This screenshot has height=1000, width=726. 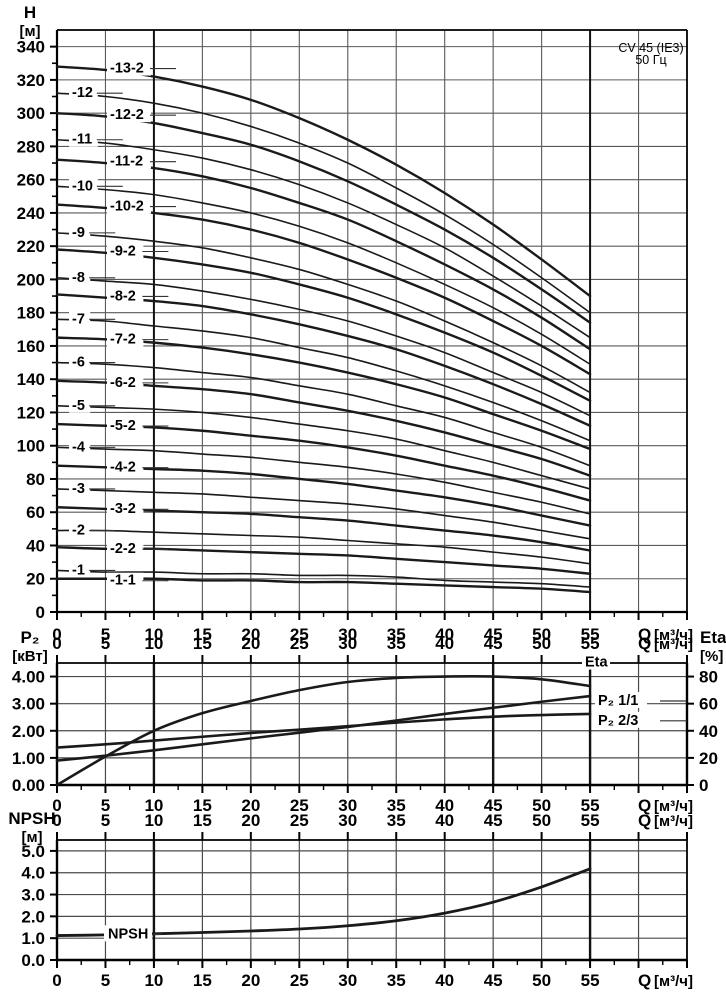 What do you see at coordinates (650, 60) in the screenshot?
I see `title-line-2: 50 Гц` at bounding box center [650, 60].